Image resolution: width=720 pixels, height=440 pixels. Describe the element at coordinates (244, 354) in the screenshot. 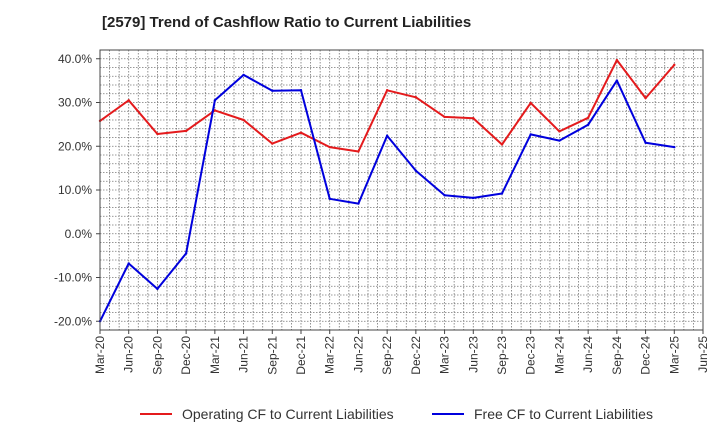

I see `x-tick-label: Jun-21` at that location.